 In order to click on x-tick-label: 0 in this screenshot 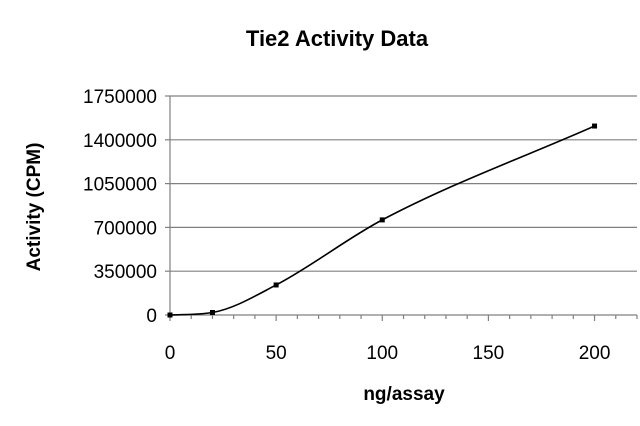, I will do `click(170, 353)`.